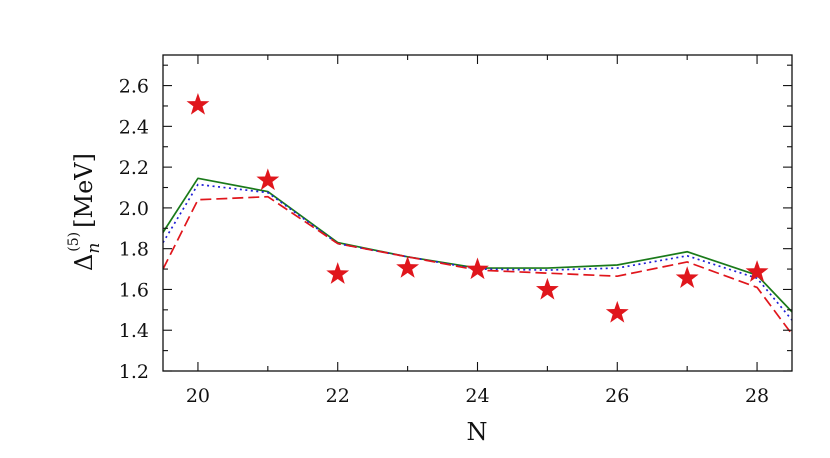 This screenshot has height=458, width=830. I want to click on x-axis-label: N, so click(477, 432).